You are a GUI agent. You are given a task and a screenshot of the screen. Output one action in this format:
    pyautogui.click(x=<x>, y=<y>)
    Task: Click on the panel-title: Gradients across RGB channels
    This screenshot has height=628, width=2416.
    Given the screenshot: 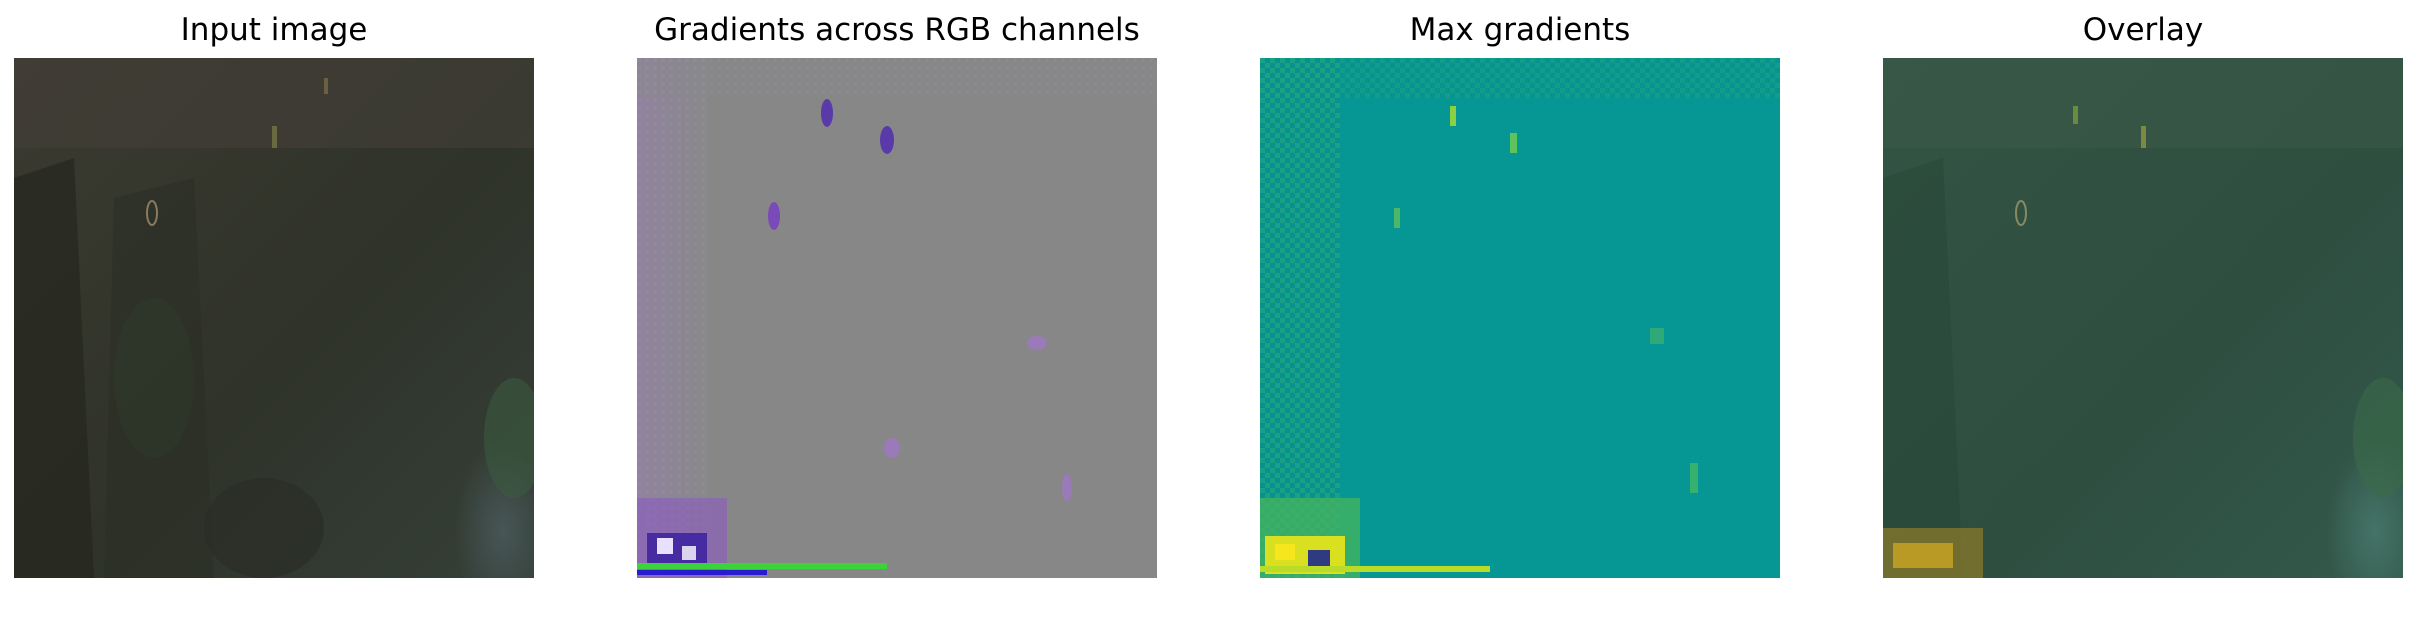 What is the action you would take?
    pyautogui.click(x=897, y=30)
    